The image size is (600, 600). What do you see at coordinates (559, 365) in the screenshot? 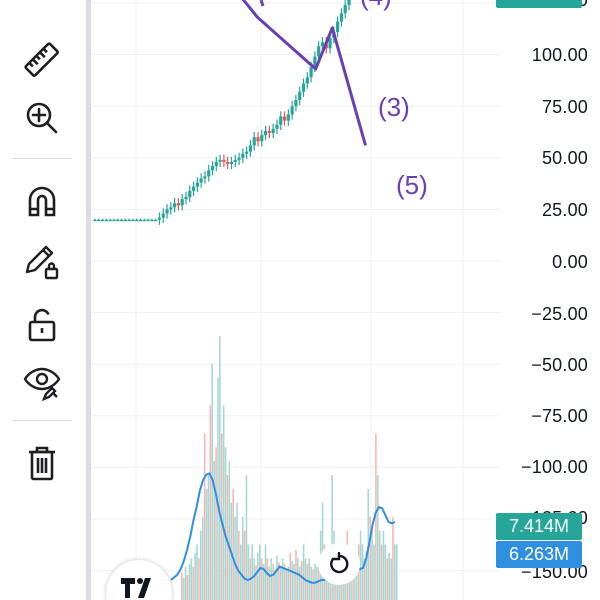
I see `price-tick: −50.00` at bounding box center [559, 365].